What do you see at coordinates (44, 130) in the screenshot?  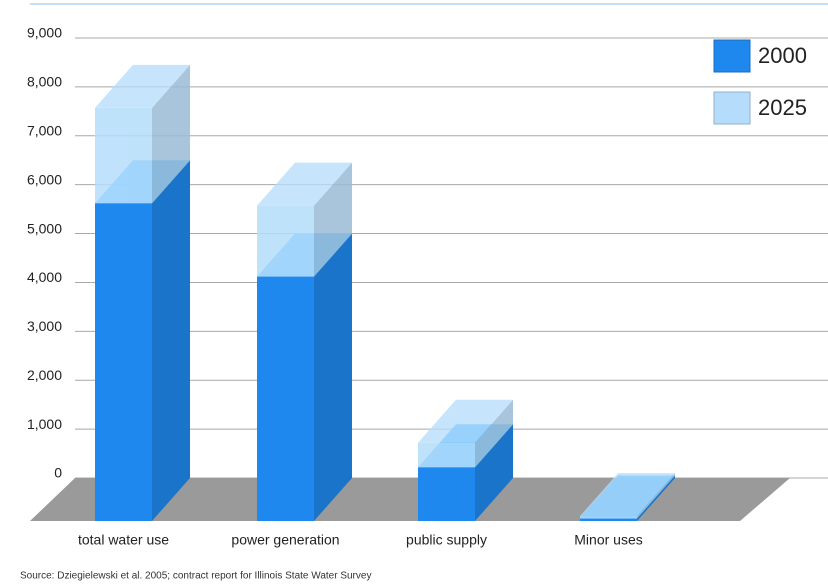 I see `y-tick-label: 7,000` at bounding box center [44, 130].